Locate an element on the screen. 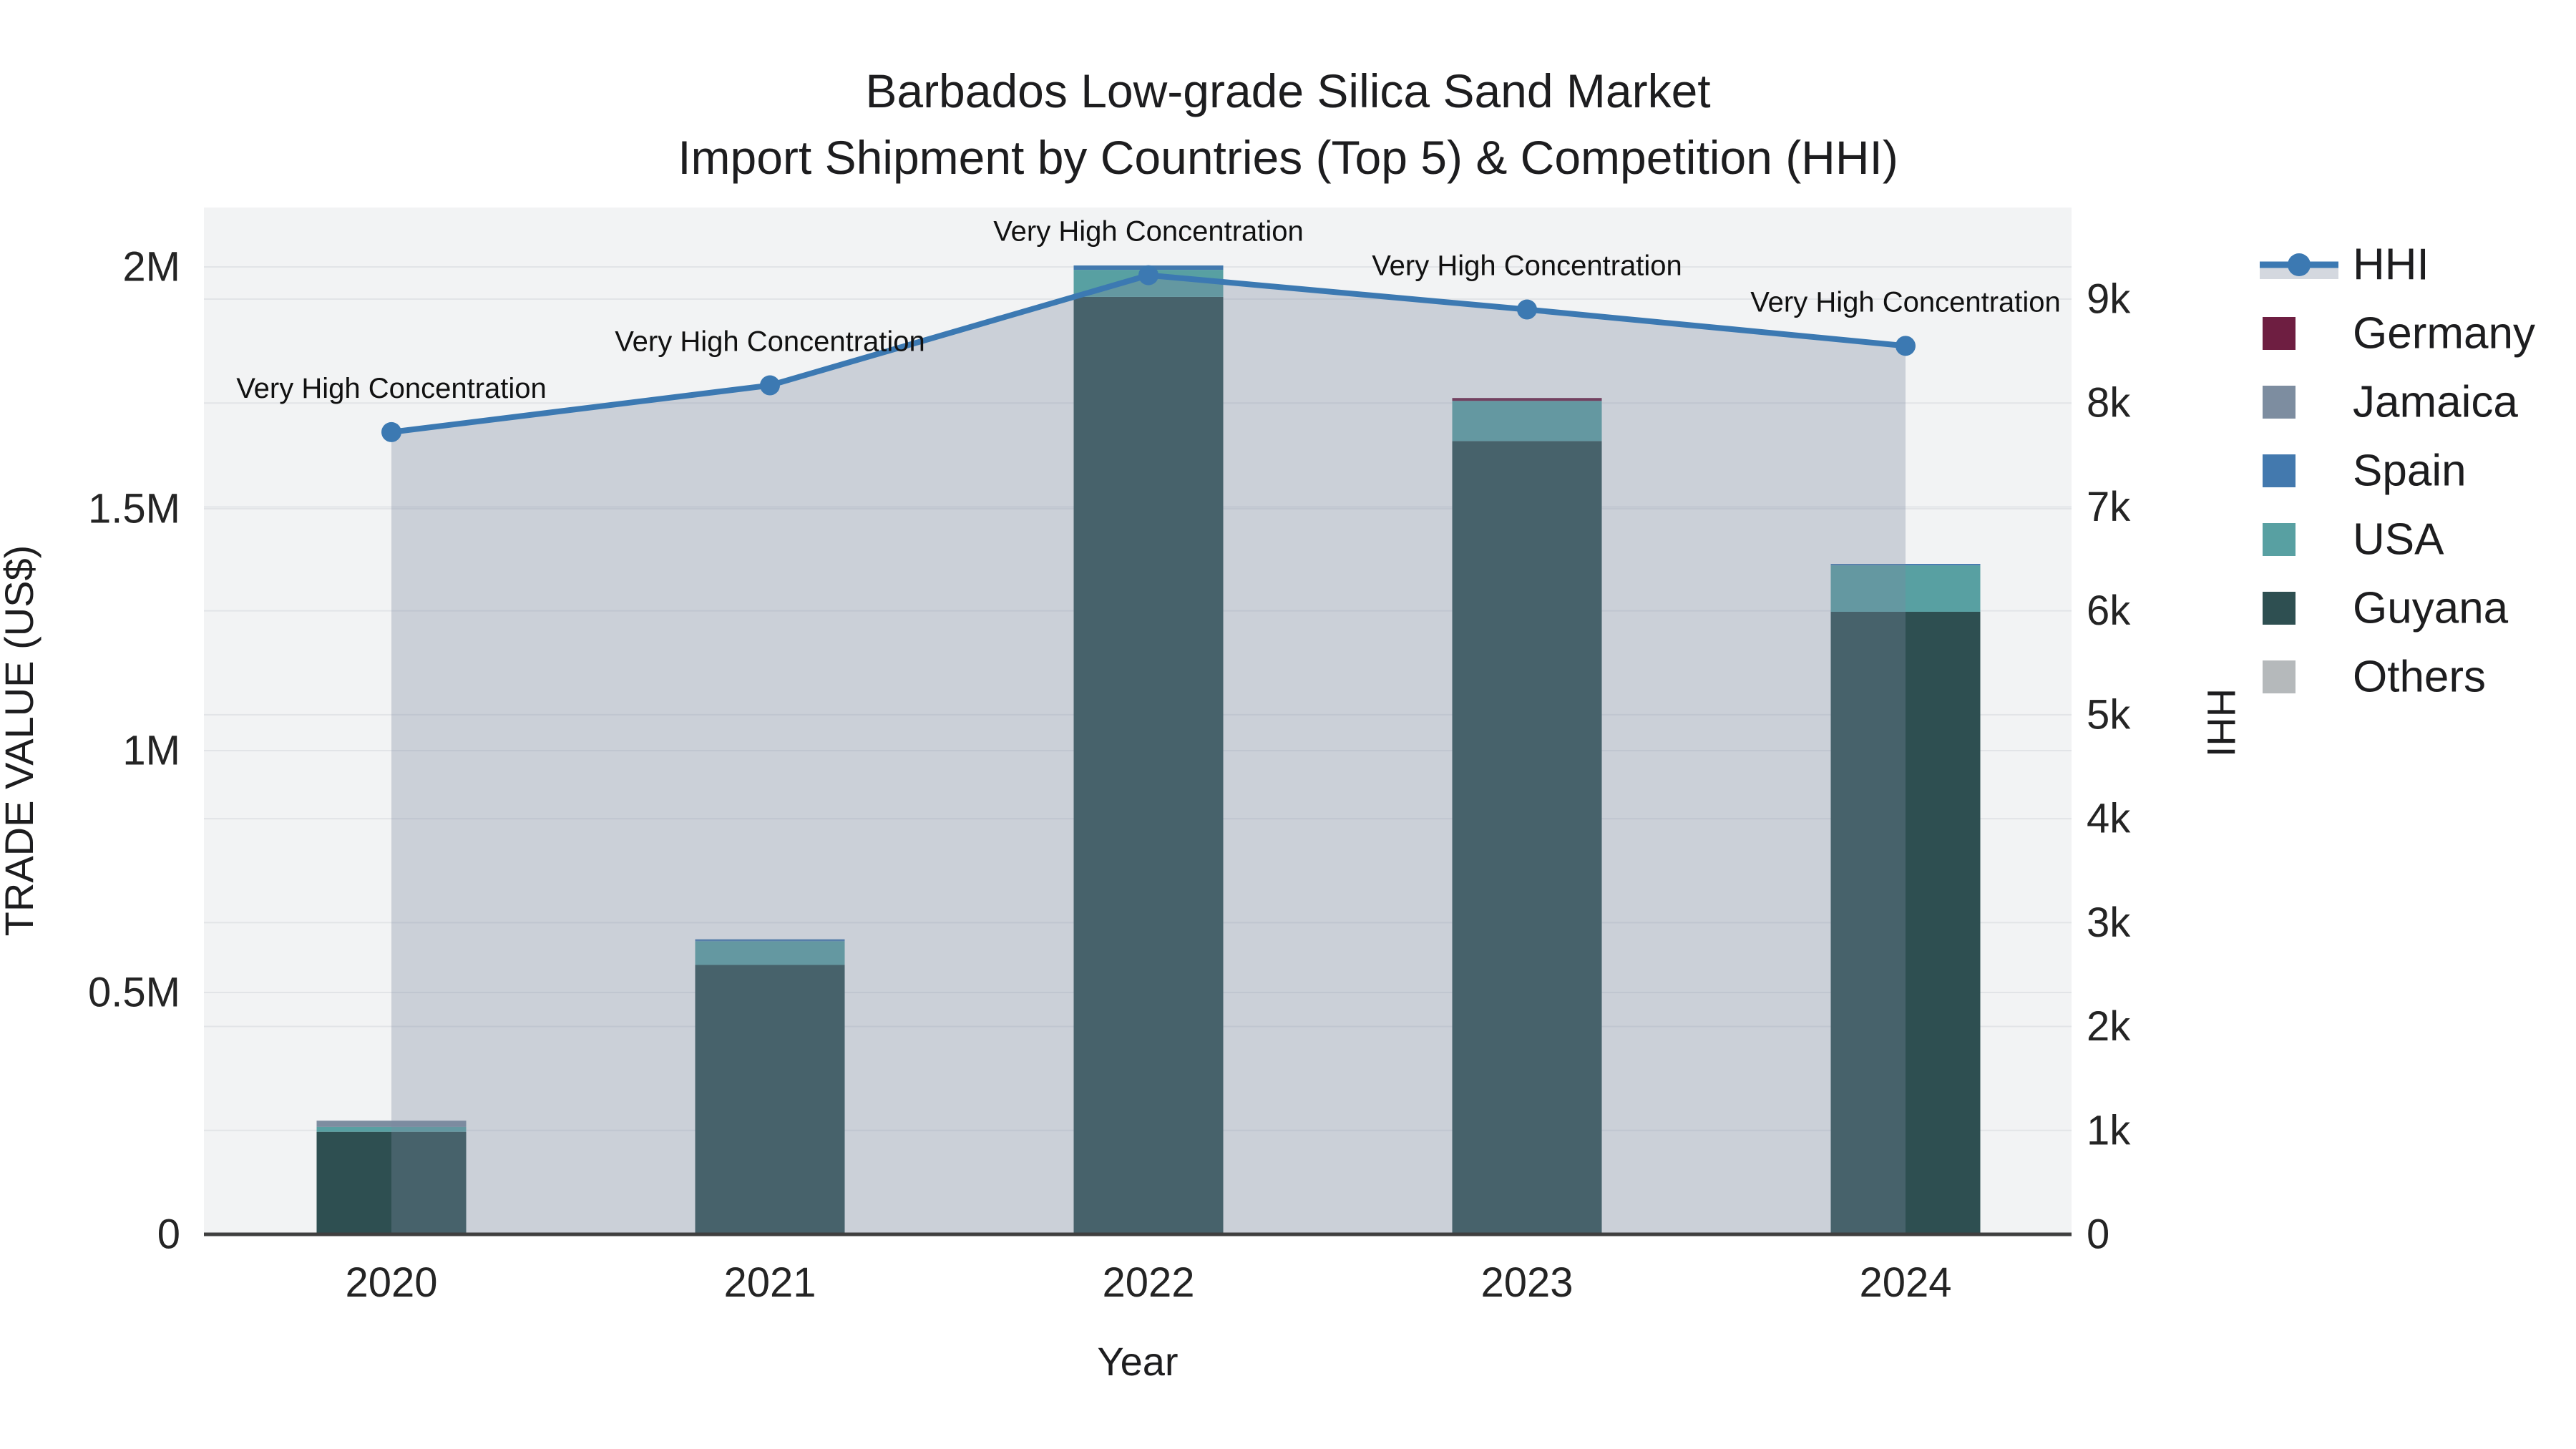  bar-segment-guyana-2024 is located at coordinates (1905, 922).